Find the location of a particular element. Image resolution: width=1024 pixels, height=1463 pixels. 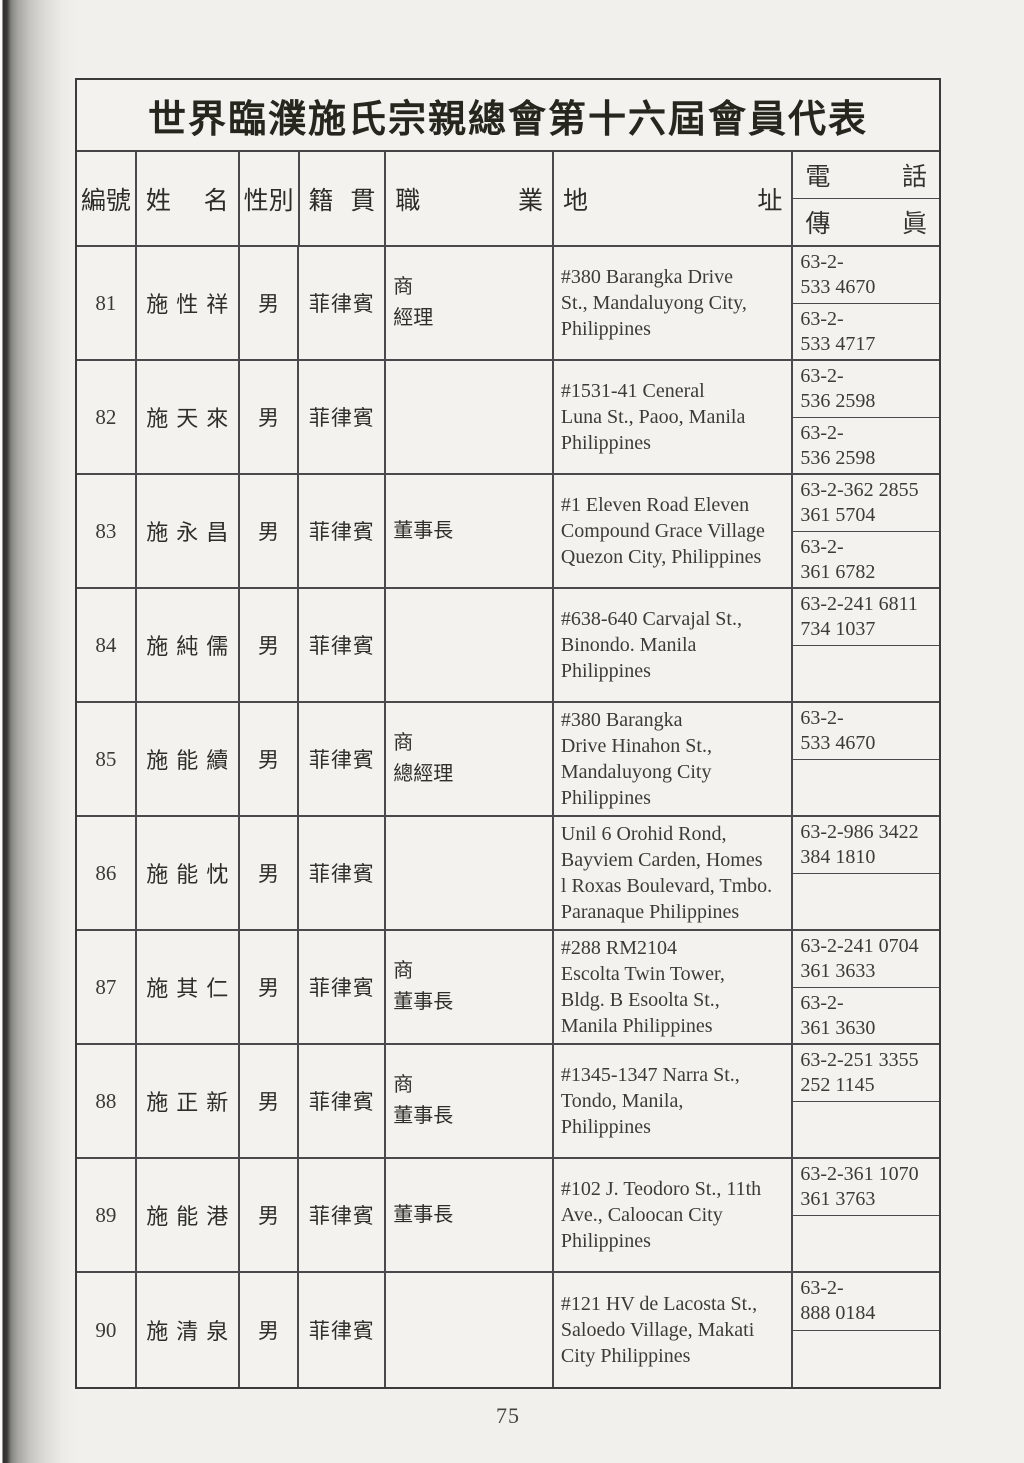

member-name-cell: 施能續 is located at coordinates (188, 759).